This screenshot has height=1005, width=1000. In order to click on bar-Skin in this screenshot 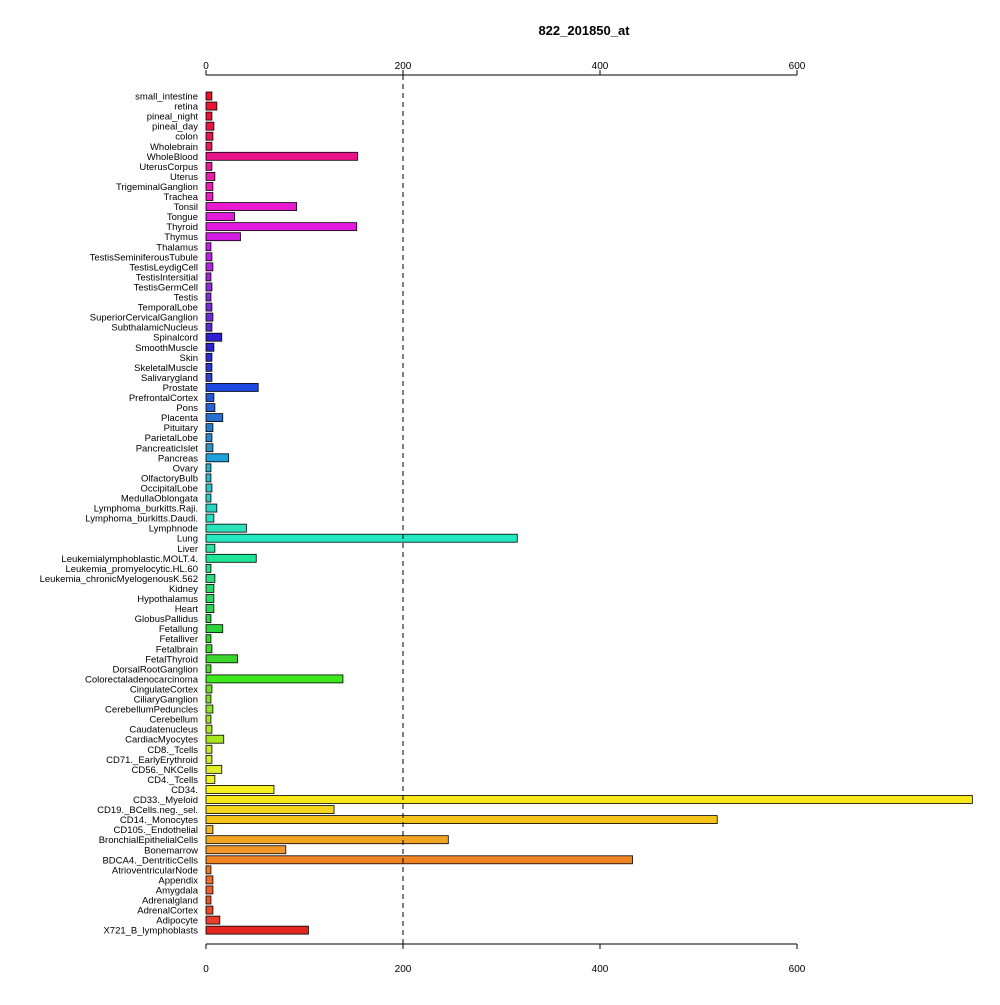, I will do `click(209, 357)`.